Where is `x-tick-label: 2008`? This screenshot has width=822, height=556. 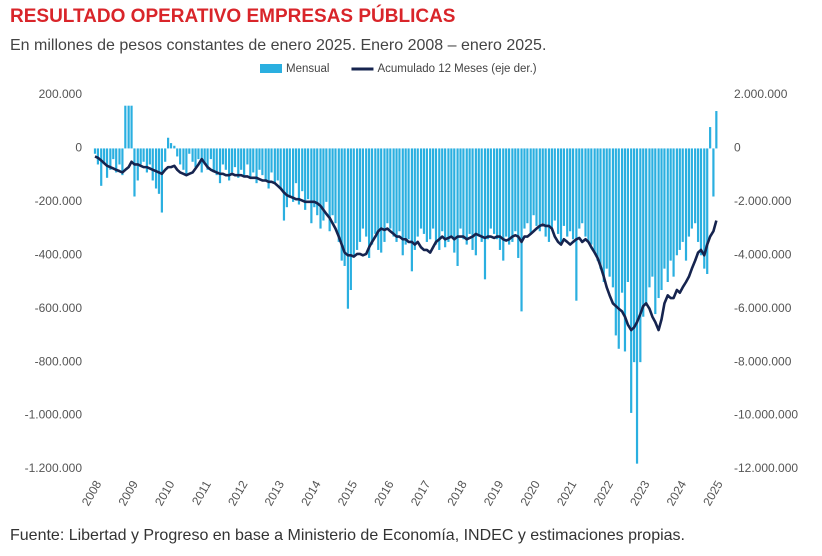
x-tick-label: 2008 is located at coordinates (92, 493).